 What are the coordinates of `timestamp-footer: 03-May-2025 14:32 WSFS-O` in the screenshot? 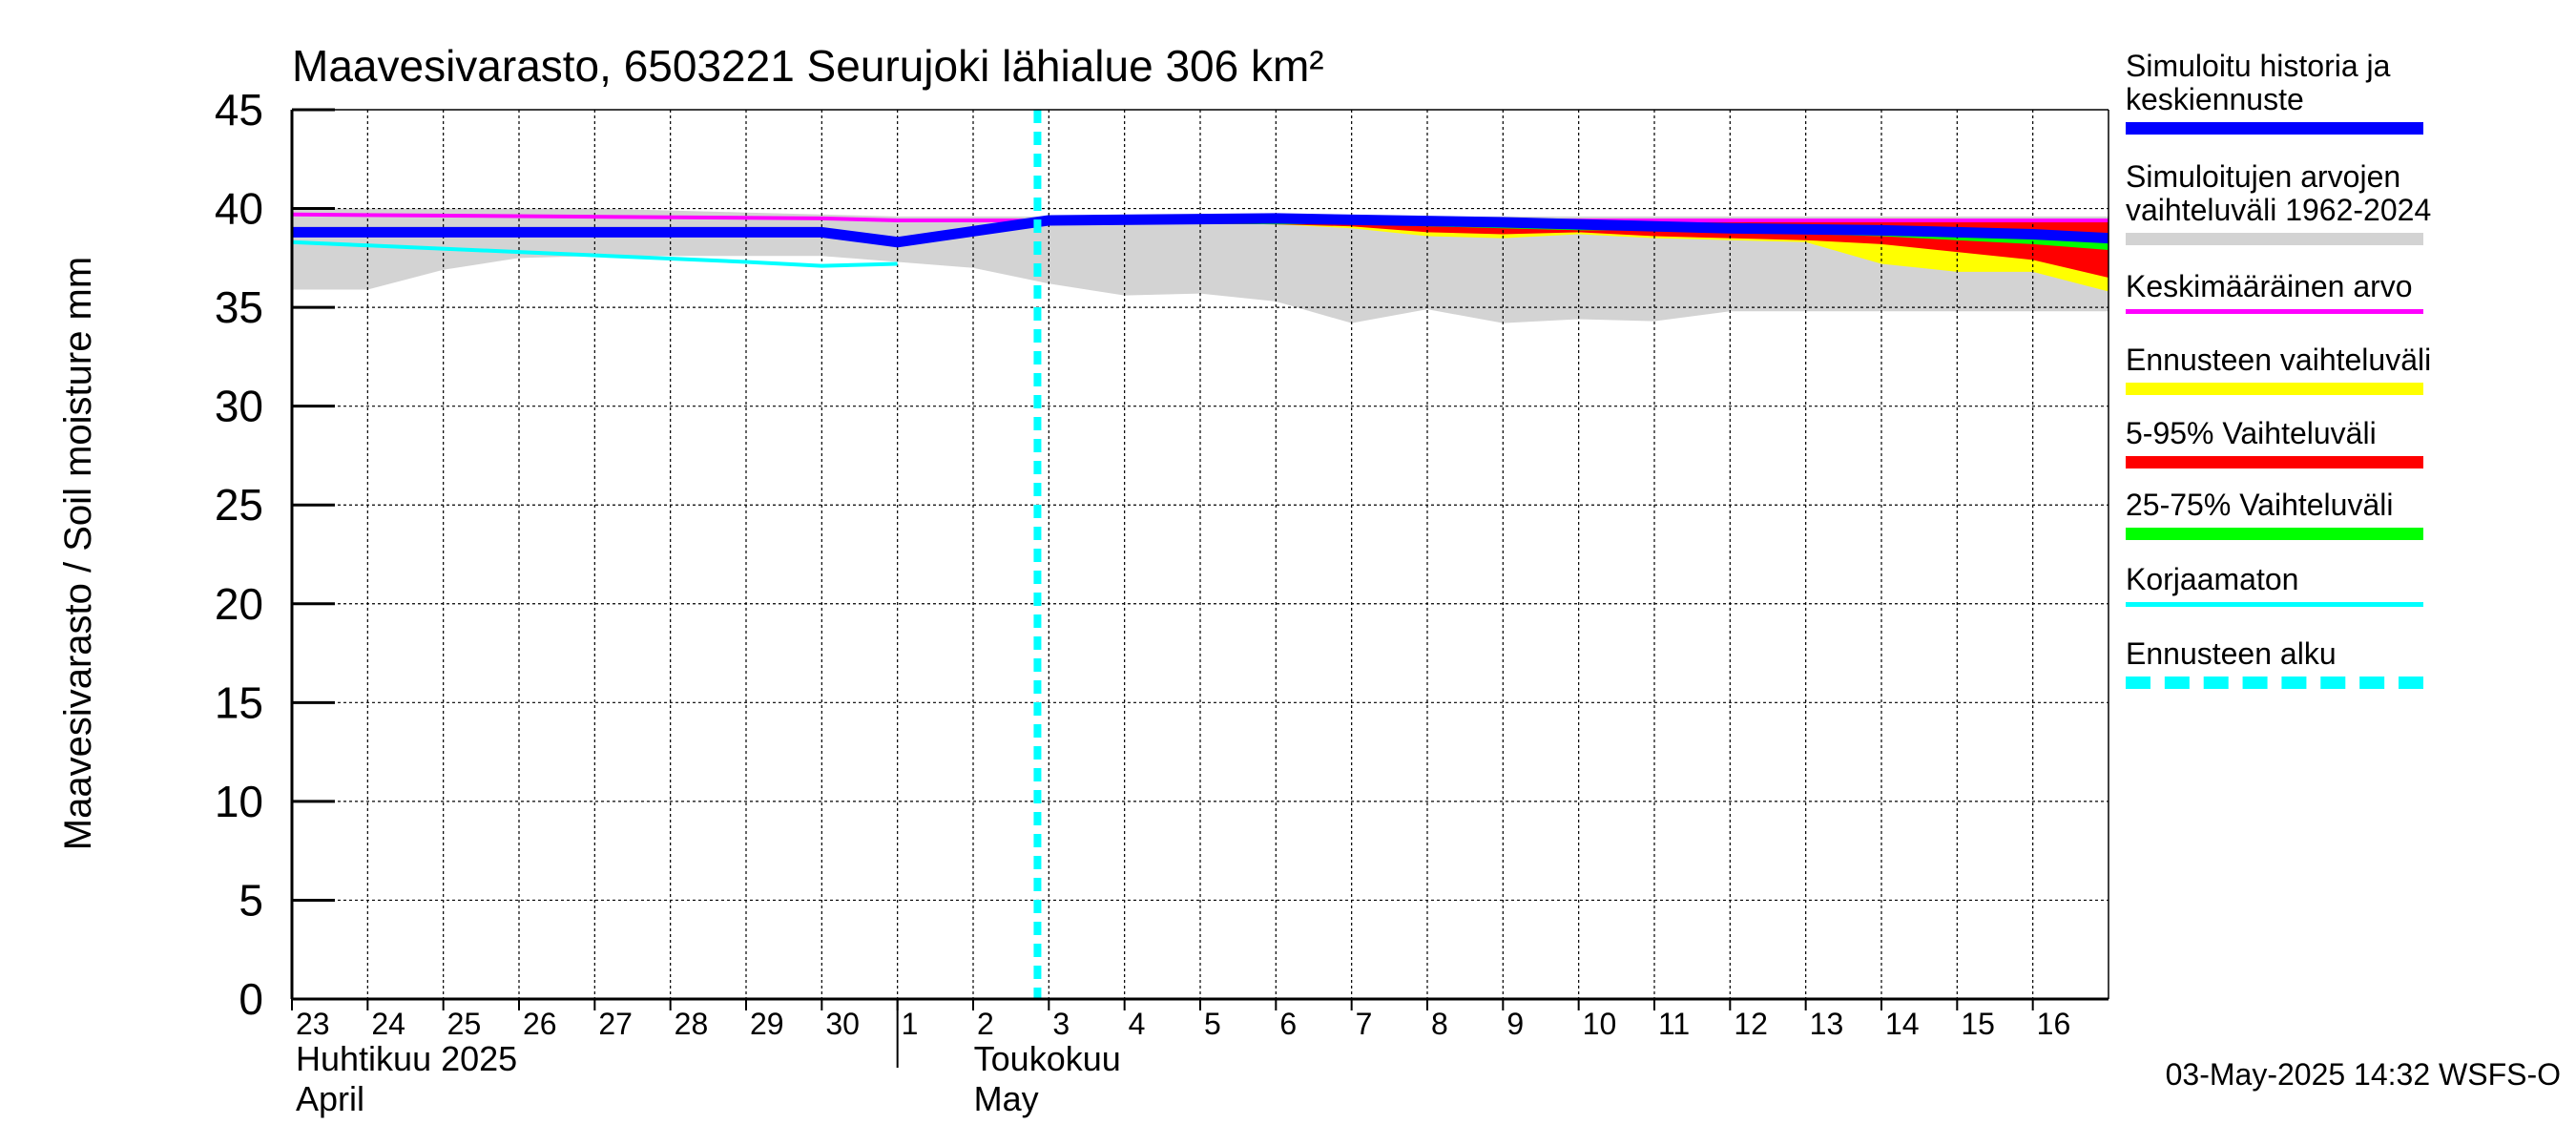 It's located at (2363, 1074).